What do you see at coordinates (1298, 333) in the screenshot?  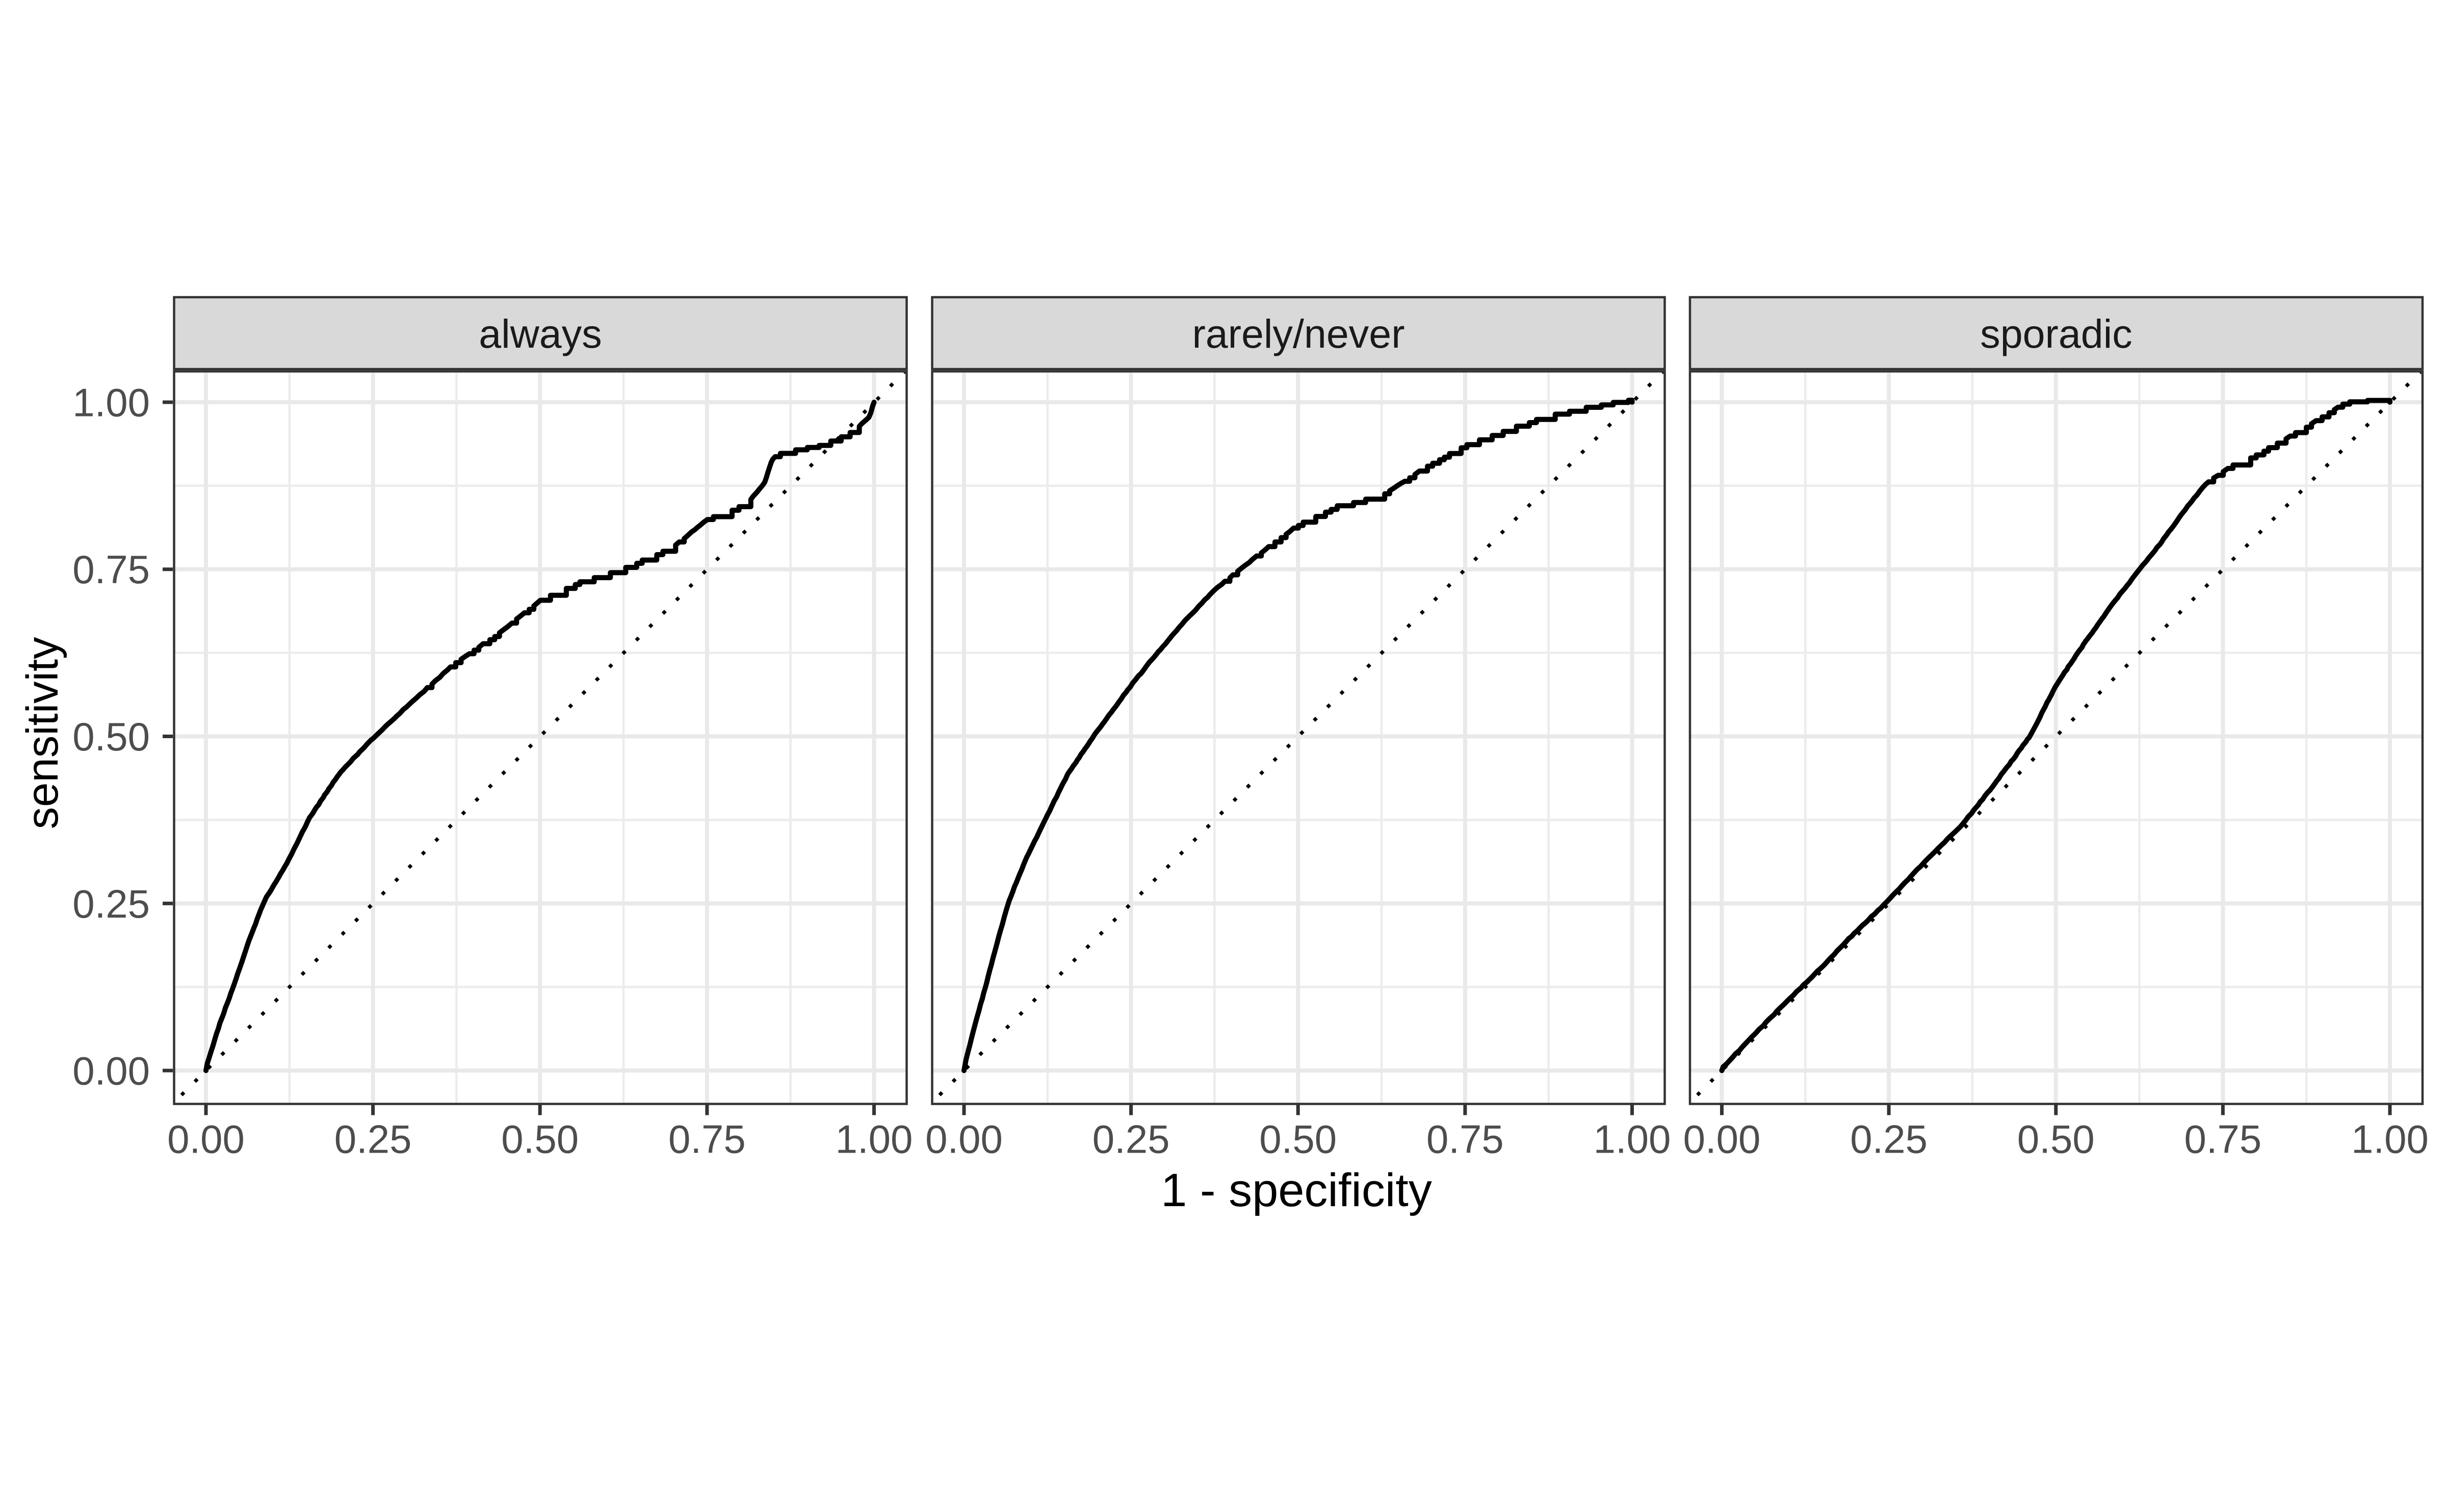 I see `svg-text: rarely/never` at bounding box center [1298, 333].